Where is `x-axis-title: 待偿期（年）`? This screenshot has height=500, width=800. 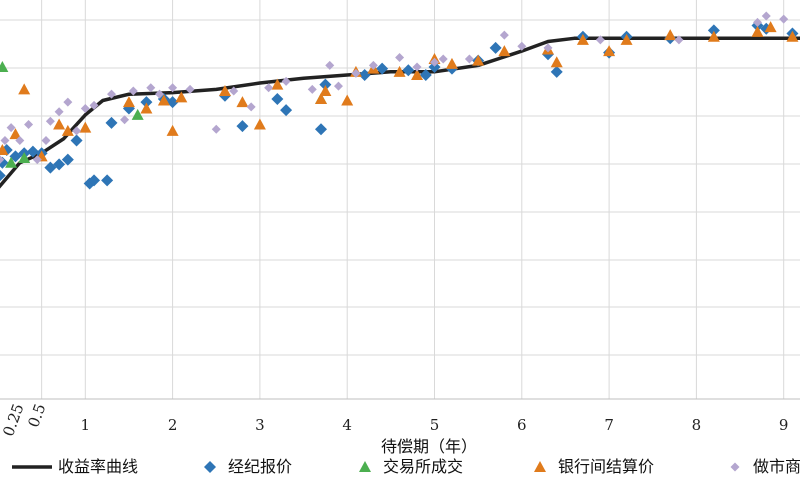
x-axis-title: 待偿期（年） is located at coordinates (429, 446).